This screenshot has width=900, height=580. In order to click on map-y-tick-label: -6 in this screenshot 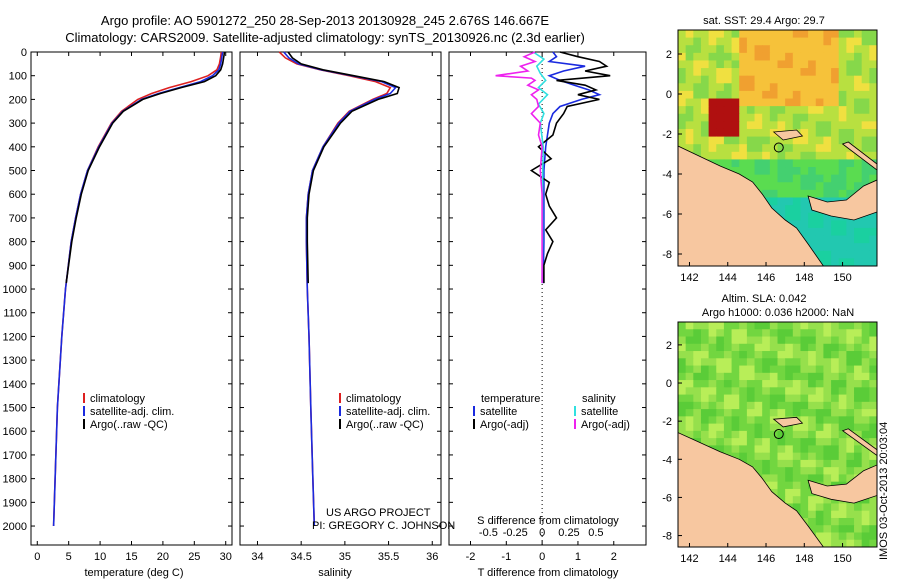, I will do `click(667, 498)`.